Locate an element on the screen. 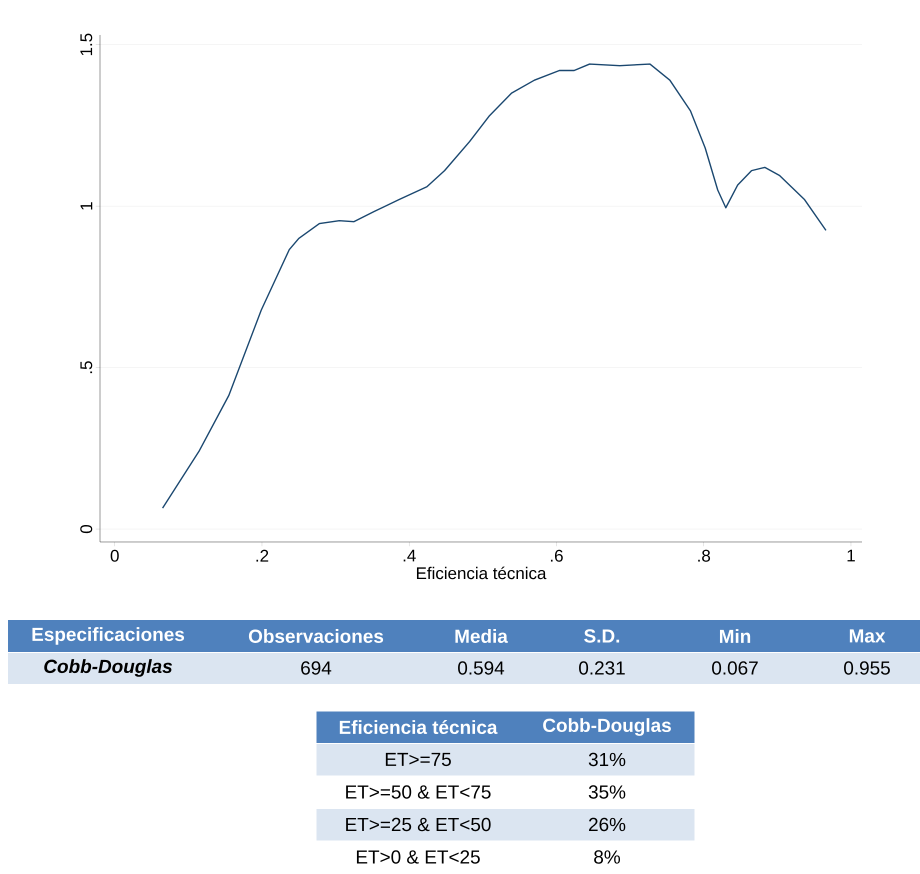 The image size is (920, 874). text: Observaciones is located at coordinates (316, 636).